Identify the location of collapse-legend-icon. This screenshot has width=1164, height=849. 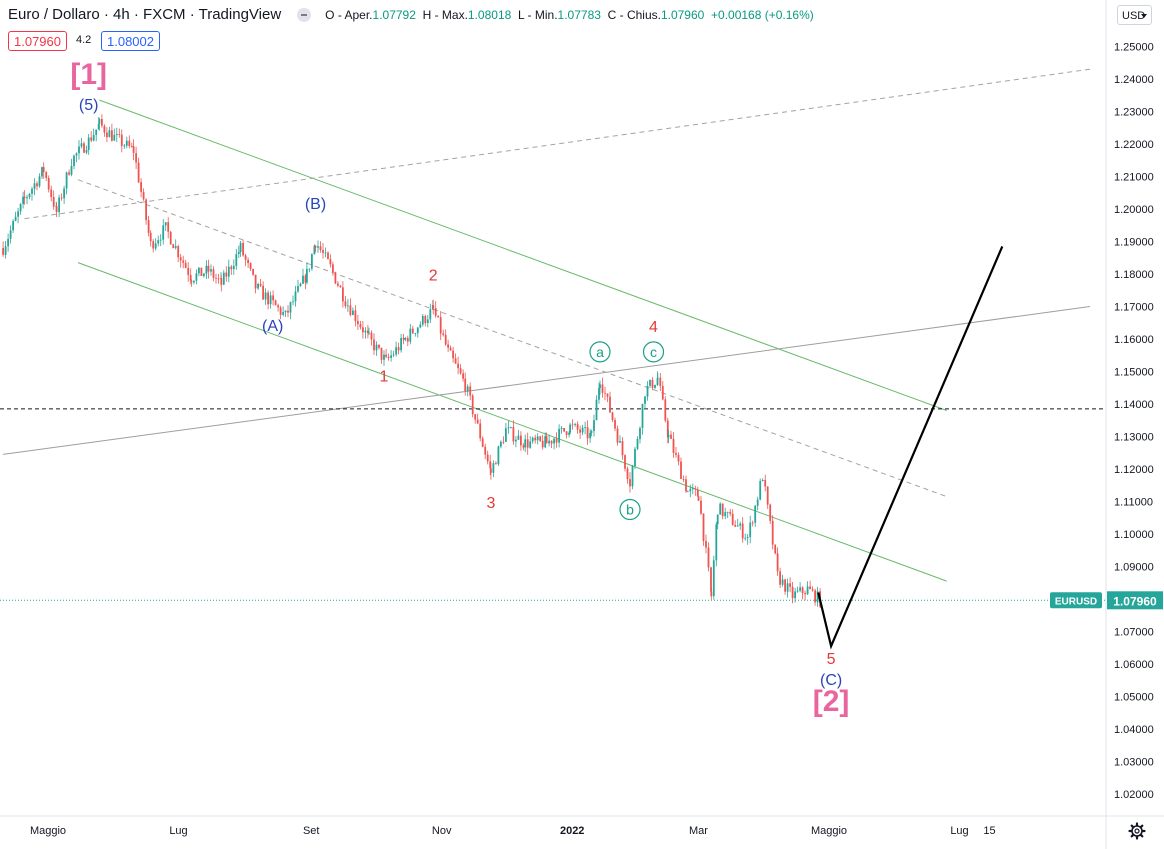
(304, 14).